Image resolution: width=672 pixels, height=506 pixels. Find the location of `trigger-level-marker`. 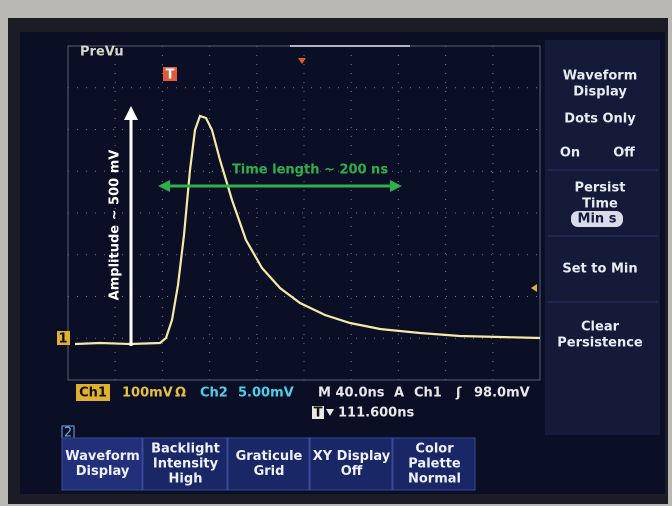

trigger-level-marker is located at coordinates (534, 288).